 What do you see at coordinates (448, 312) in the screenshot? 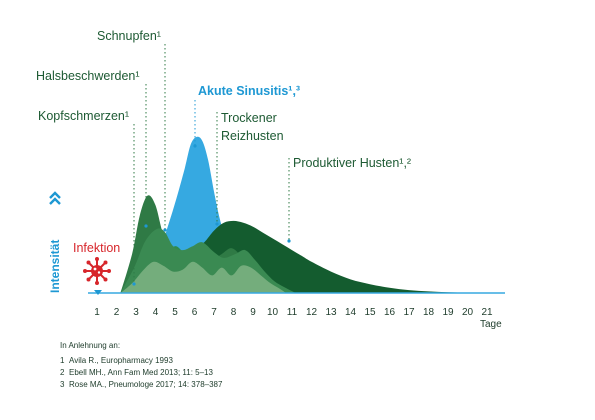
I see `x-tick-label: 19` at bounding box center [448, 312].